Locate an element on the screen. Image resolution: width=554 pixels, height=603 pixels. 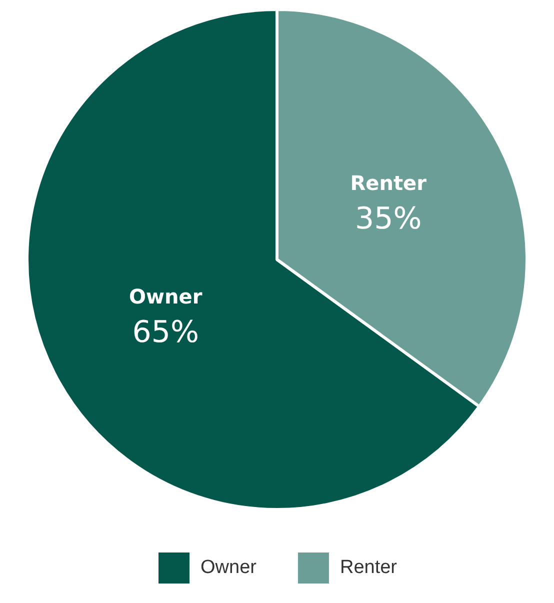
legend-label: Renter is located at coordinates (369, 567).